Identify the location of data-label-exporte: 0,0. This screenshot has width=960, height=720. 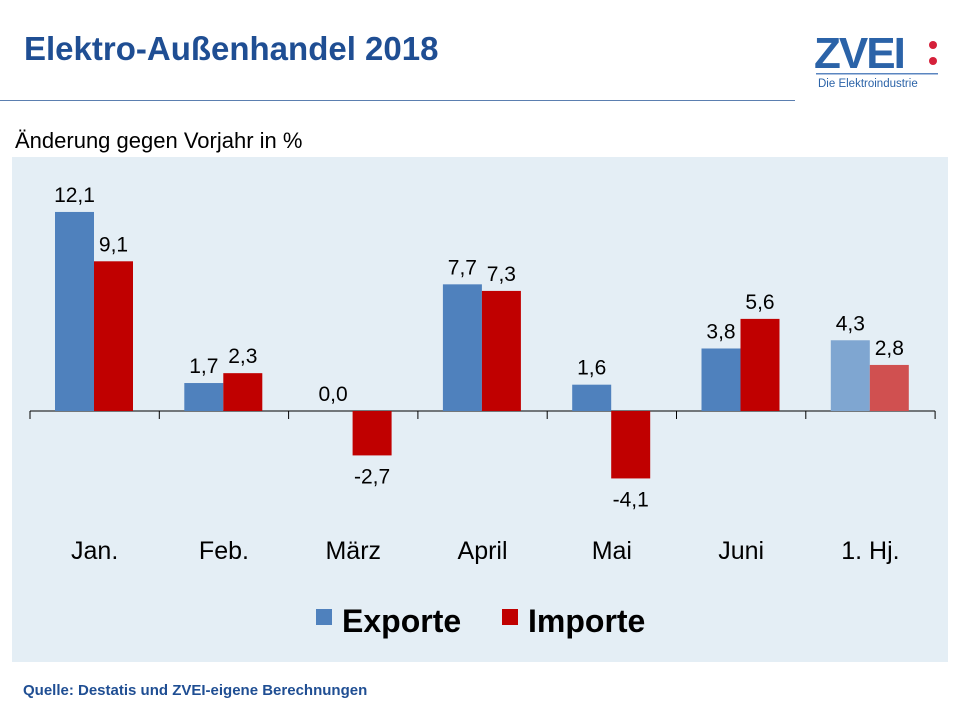
(332, 394).